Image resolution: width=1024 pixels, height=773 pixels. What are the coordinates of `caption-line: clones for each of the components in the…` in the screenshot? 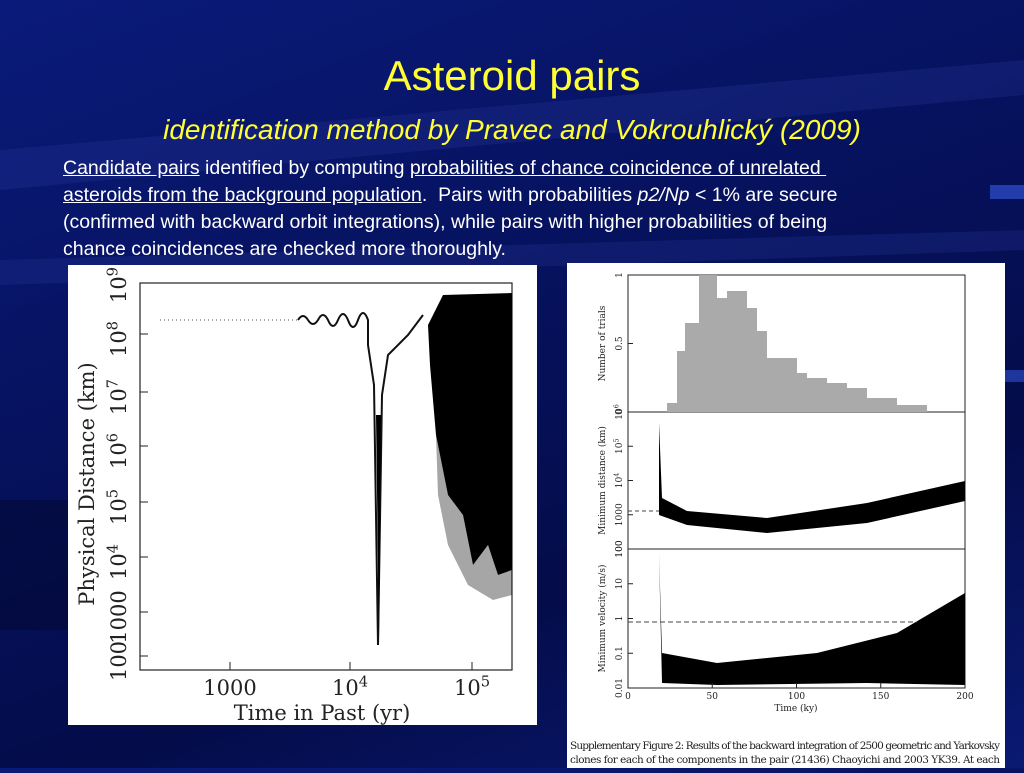 It's located at (785, 760).